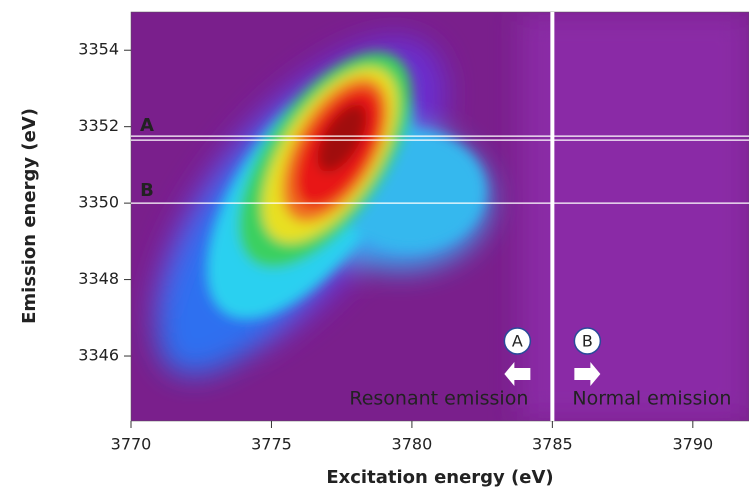 The height and width of the screenshot is (491, 749). What do you see at coordinates (147, 125) in the screenshot?
I see `cut-label: A` at bounding box center [147, 125].